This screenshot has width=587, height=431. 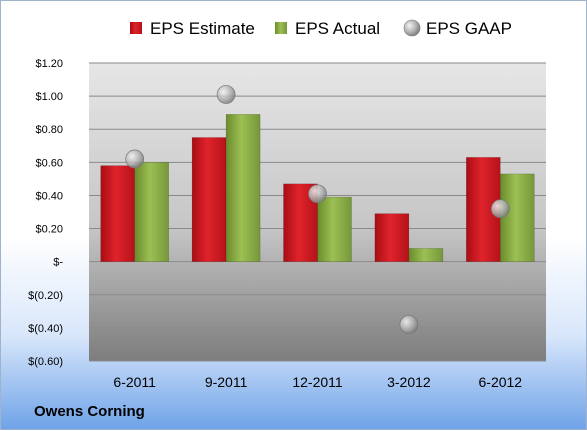 I want to click on legend-label: EPS Actual, so click(x=337, y=28).